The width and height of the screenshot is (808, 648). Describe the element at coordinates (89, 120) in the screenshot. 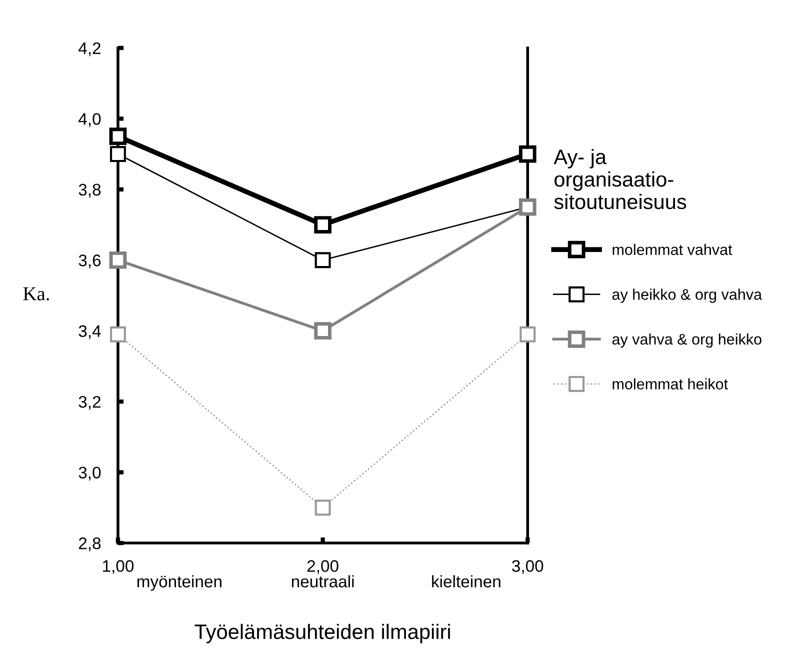

I see `y-tick-label: 4,0` at that location.